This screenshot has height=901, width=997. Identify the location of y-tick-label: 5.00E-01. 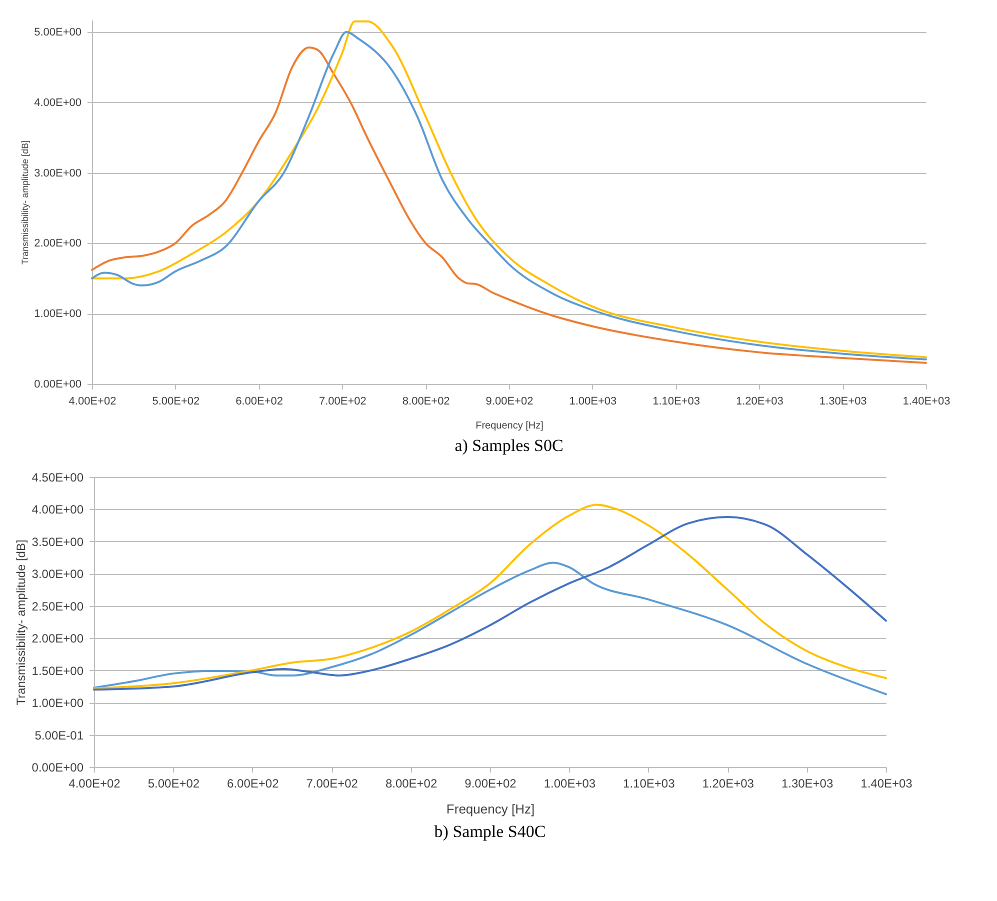
(59, 735).